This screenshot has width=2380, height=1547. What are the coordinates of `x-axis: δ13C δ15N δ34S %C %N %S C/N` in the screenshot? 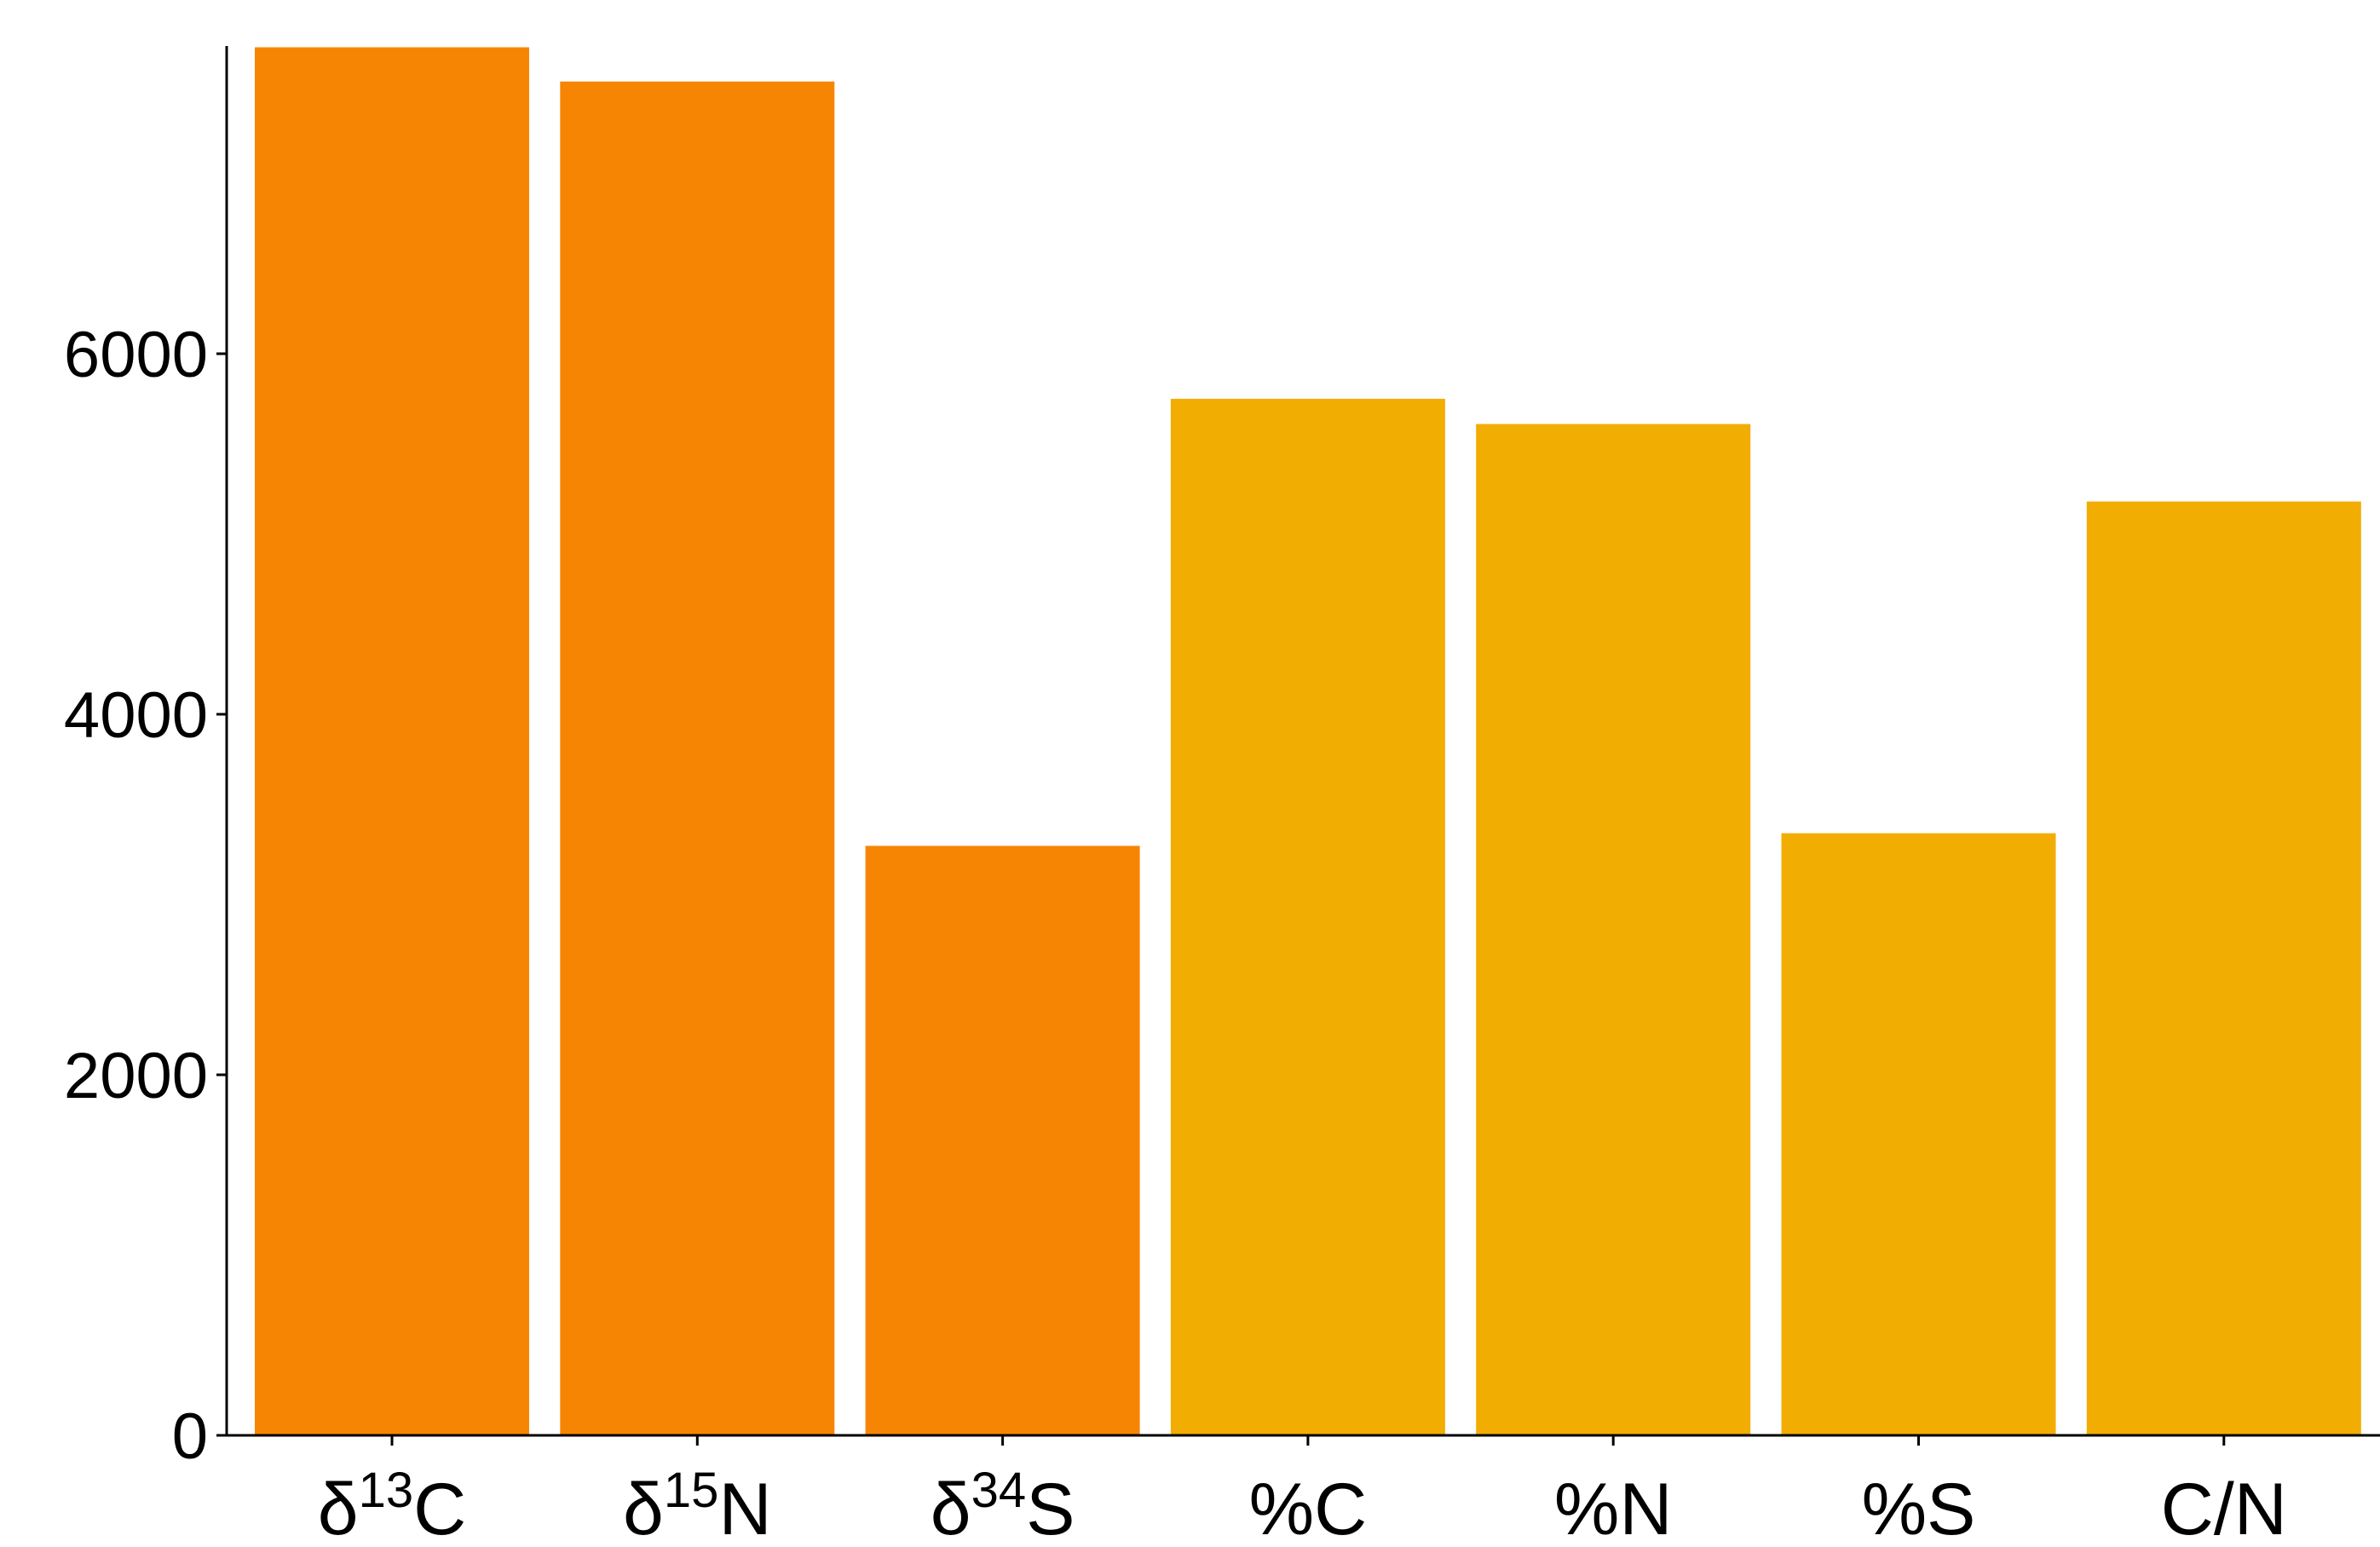 It's located at (1302, 1490).